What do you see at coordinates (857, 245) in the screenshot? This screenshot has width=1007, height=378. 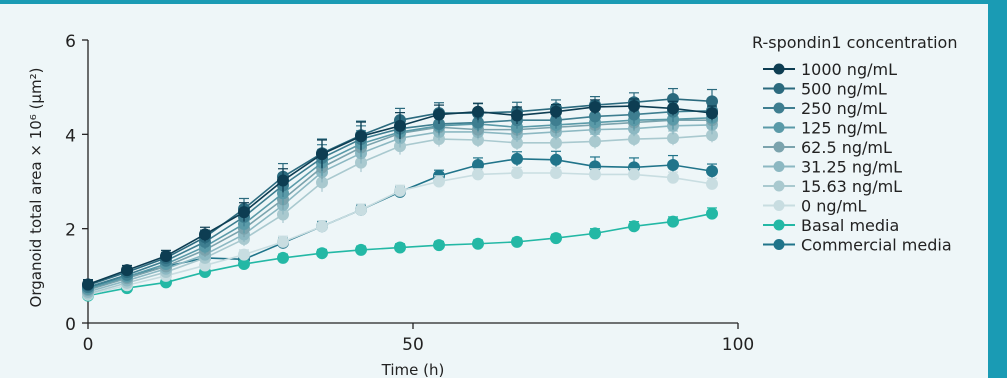 I see `legend-item: Commercial media` at bounding box center [857, 245].